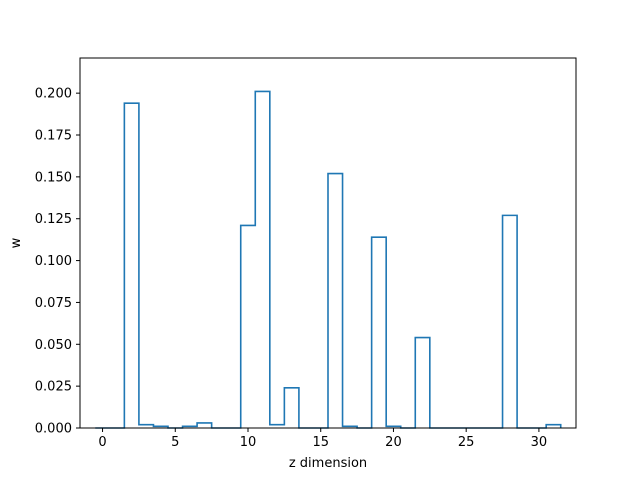 This screenshot has height=480, width=640. What do you see at coordinates (53, 429) in the screenshot?
I see `y-tick-label: 0.000` at bounding box center [53, 429].